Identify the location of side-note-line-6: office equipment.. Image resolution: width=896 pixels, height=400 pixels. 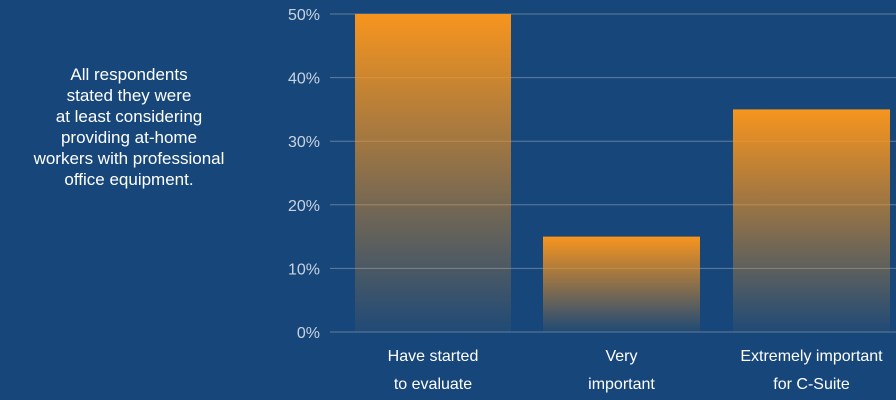
(129, 179).